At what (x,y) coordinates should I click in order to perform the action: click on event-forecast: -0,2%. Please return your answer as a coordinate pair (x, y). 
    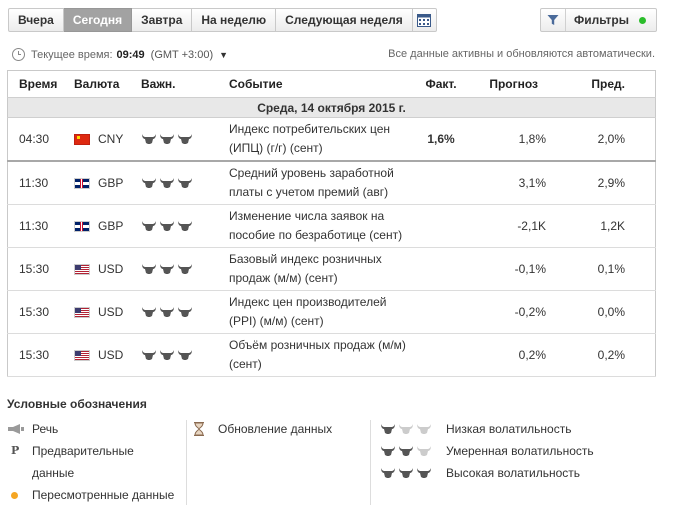
    Looking at the image, I should click on (511, 312).